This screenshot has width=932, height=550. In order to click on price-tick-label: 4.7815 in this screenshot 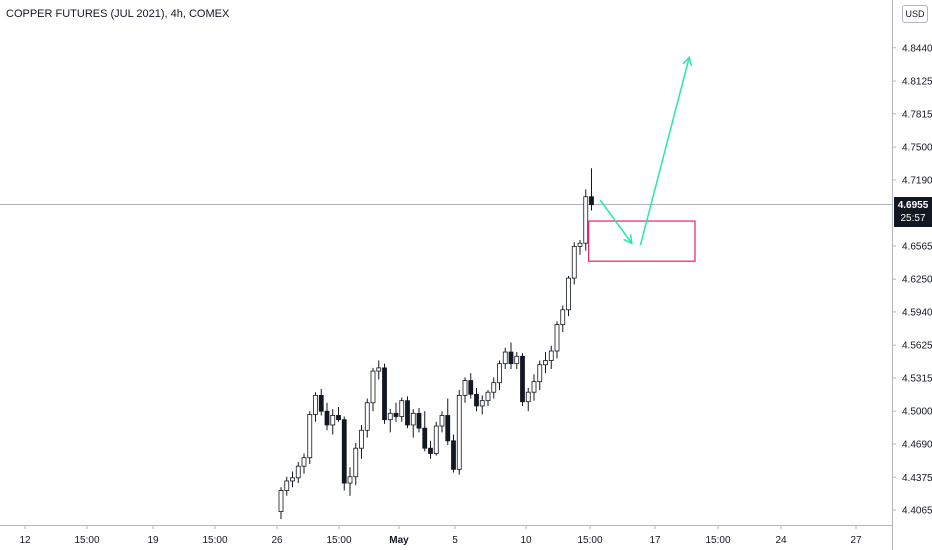, I will do `click(917, 114)`.